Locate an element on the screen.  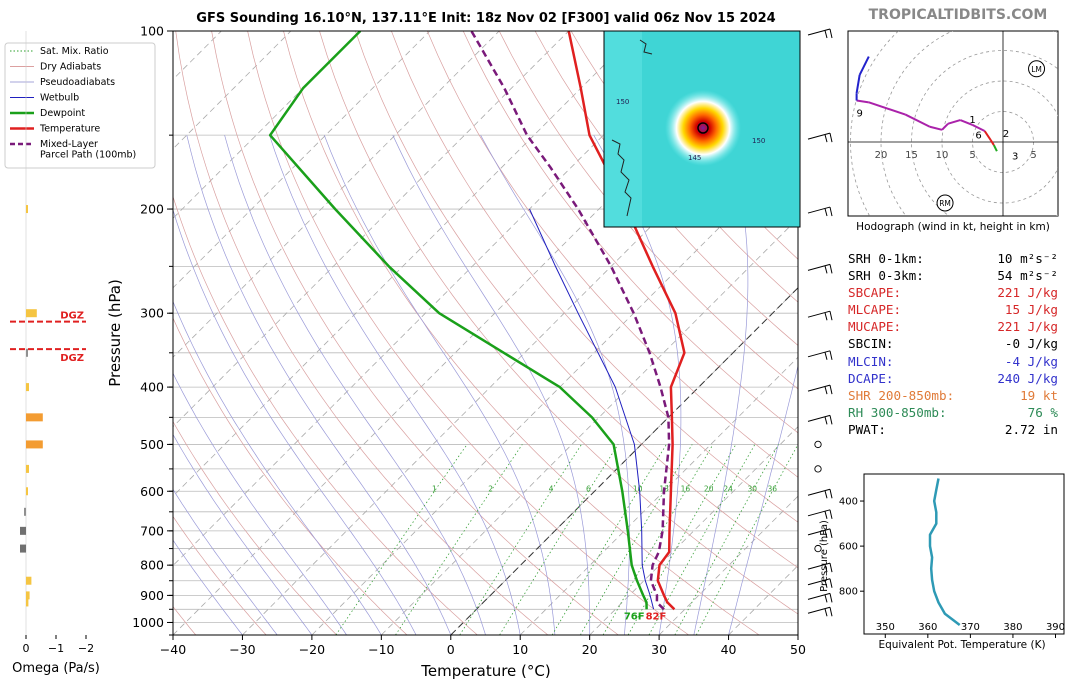
theta-e-x-tick-label: 360 is located at coordinates (927, 627).